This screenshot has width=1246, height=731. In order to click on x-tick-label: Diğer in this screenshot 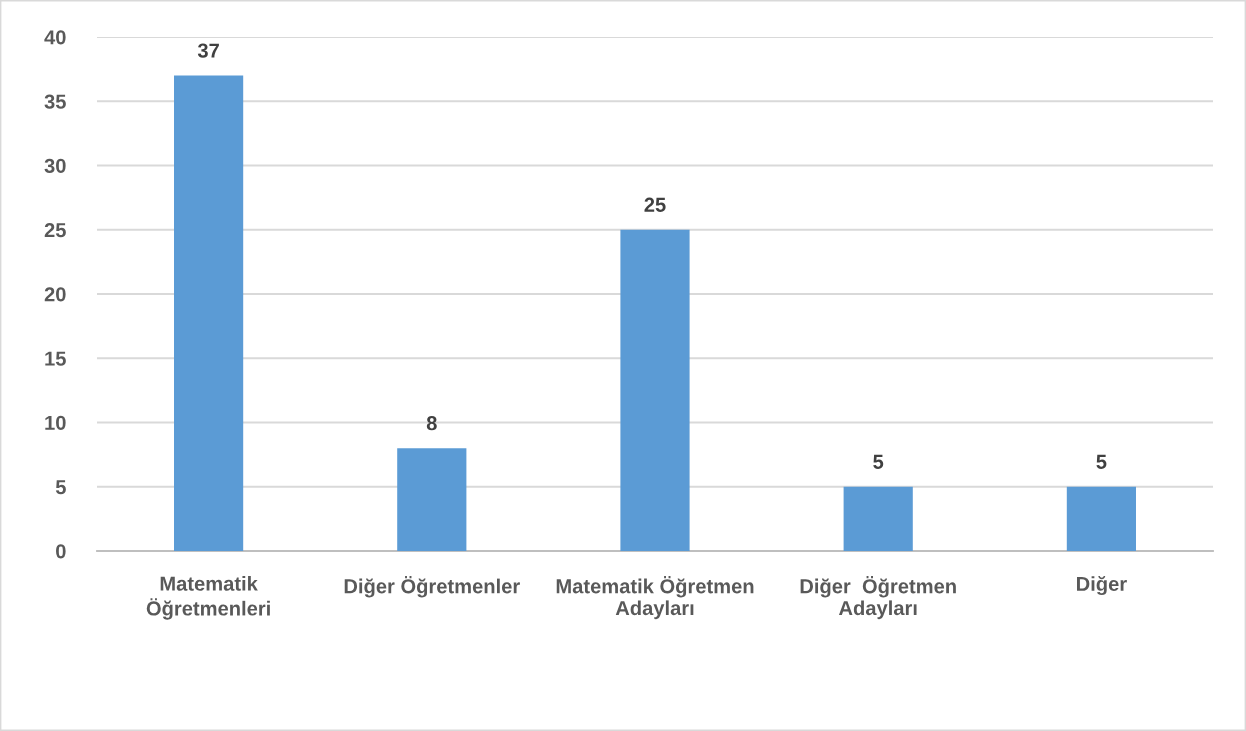, I will do `click(1102, 586)`.